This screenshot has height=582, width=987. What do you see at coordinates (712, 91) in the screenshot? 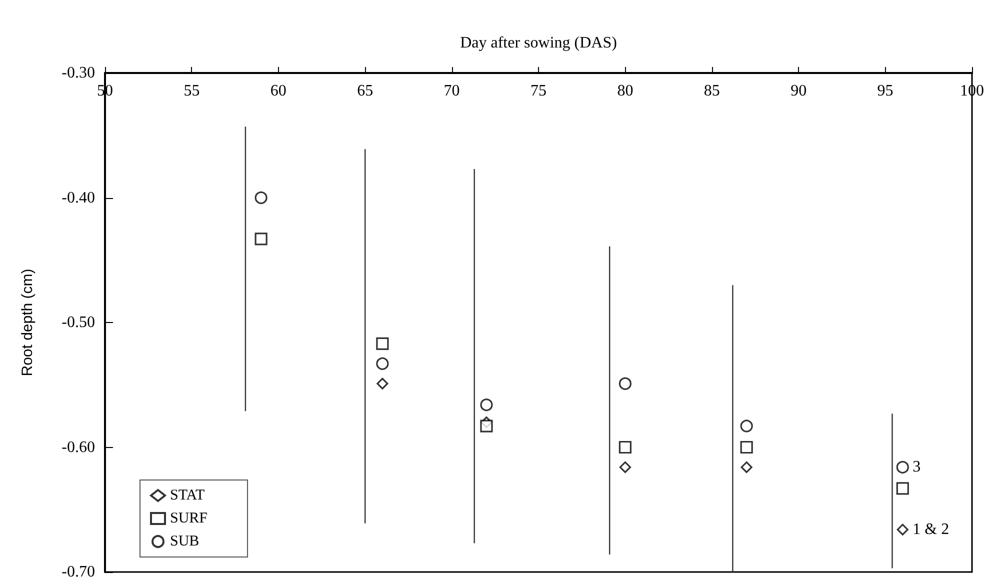
I see `x-tick-label: 85` at bounding box center [712, 91].